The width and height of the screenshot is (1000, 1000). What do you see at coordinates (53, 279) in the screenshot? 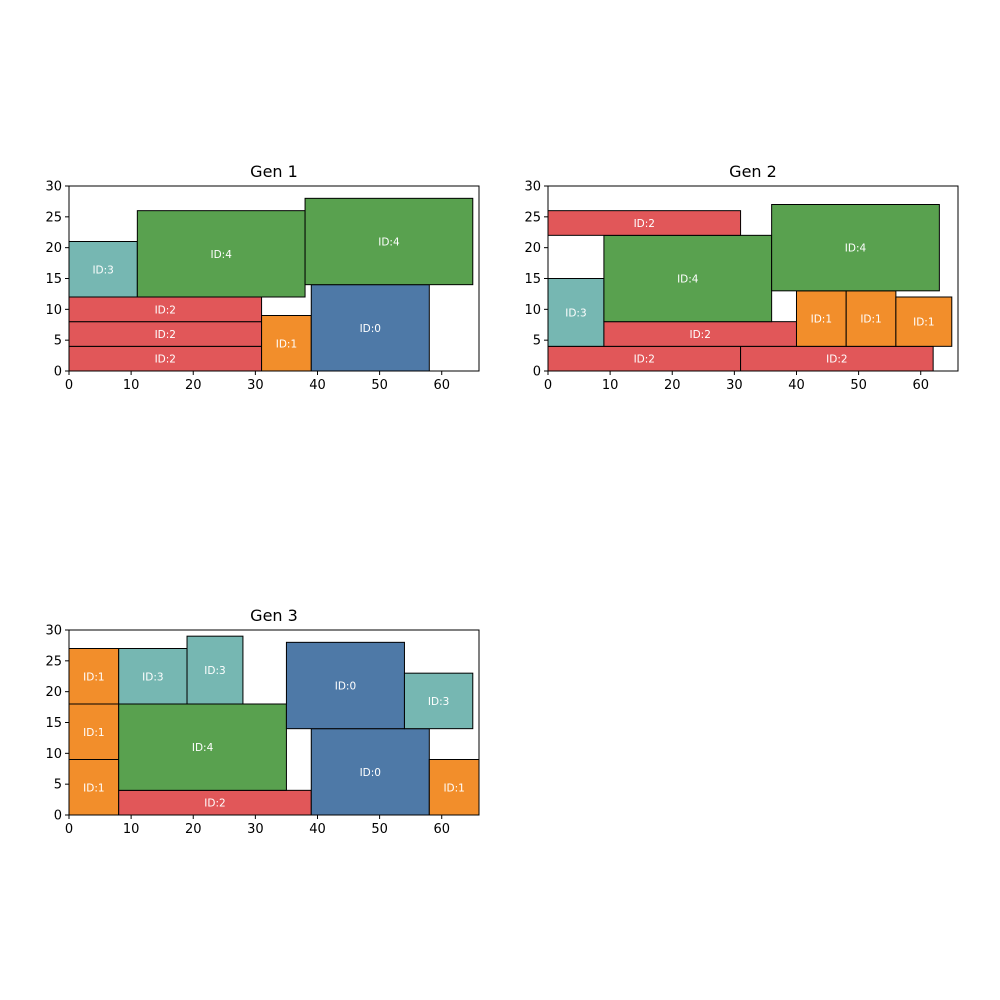
I see `y-tick-label: 15` at bounding box center [53, 279].